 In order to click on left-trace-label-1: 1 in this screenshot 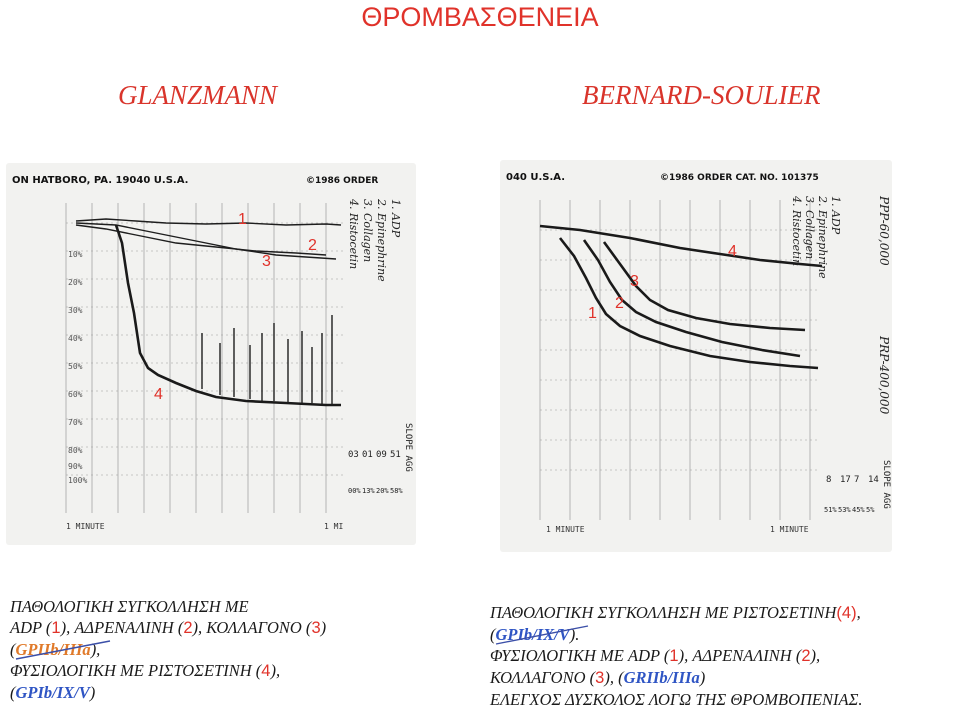, I will do `click(242, 219)`.